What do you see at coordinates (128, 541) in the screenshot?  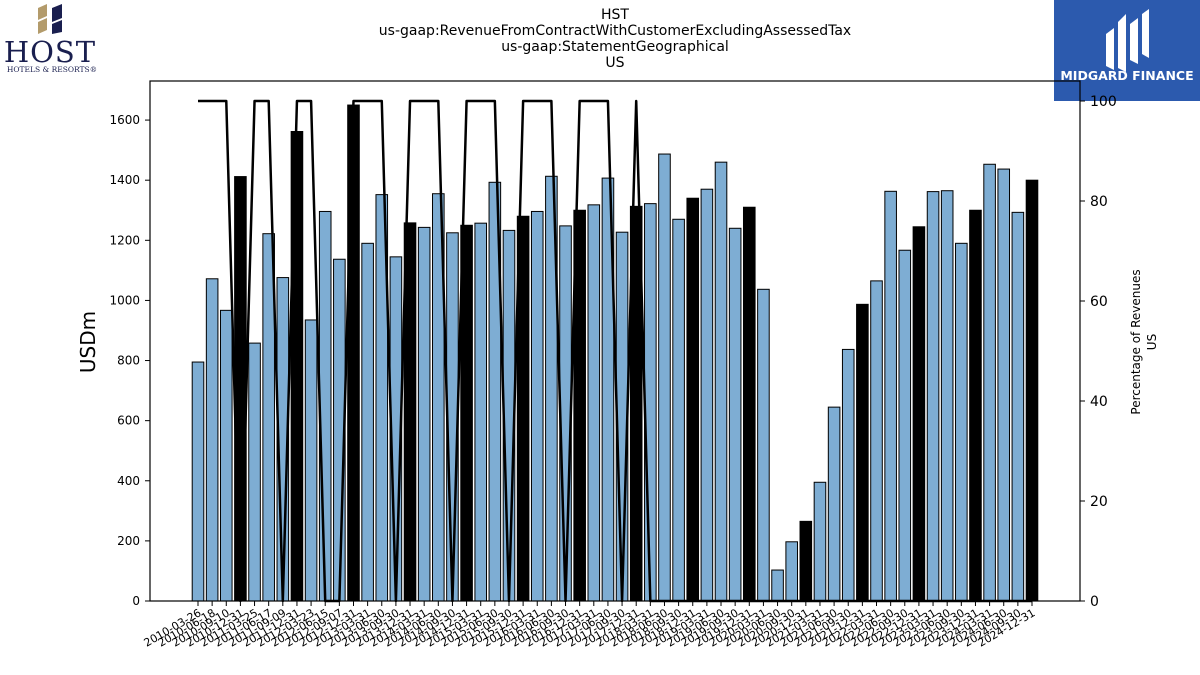 I see `y-tick-label-200: 200` at bounding box center [128, 541].